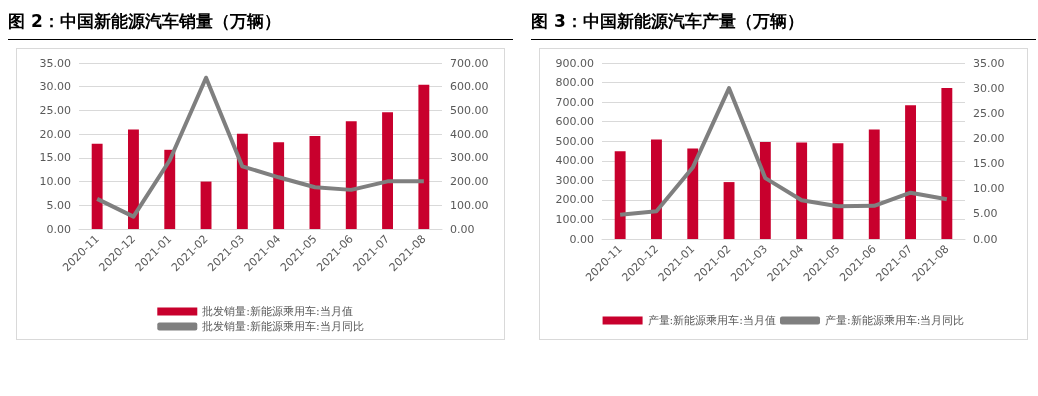 The image size is (1038, 396). Describe the element at coordinates (989, 189) in the screenshot. I see `y2-tick-label: 10.00` at that location.